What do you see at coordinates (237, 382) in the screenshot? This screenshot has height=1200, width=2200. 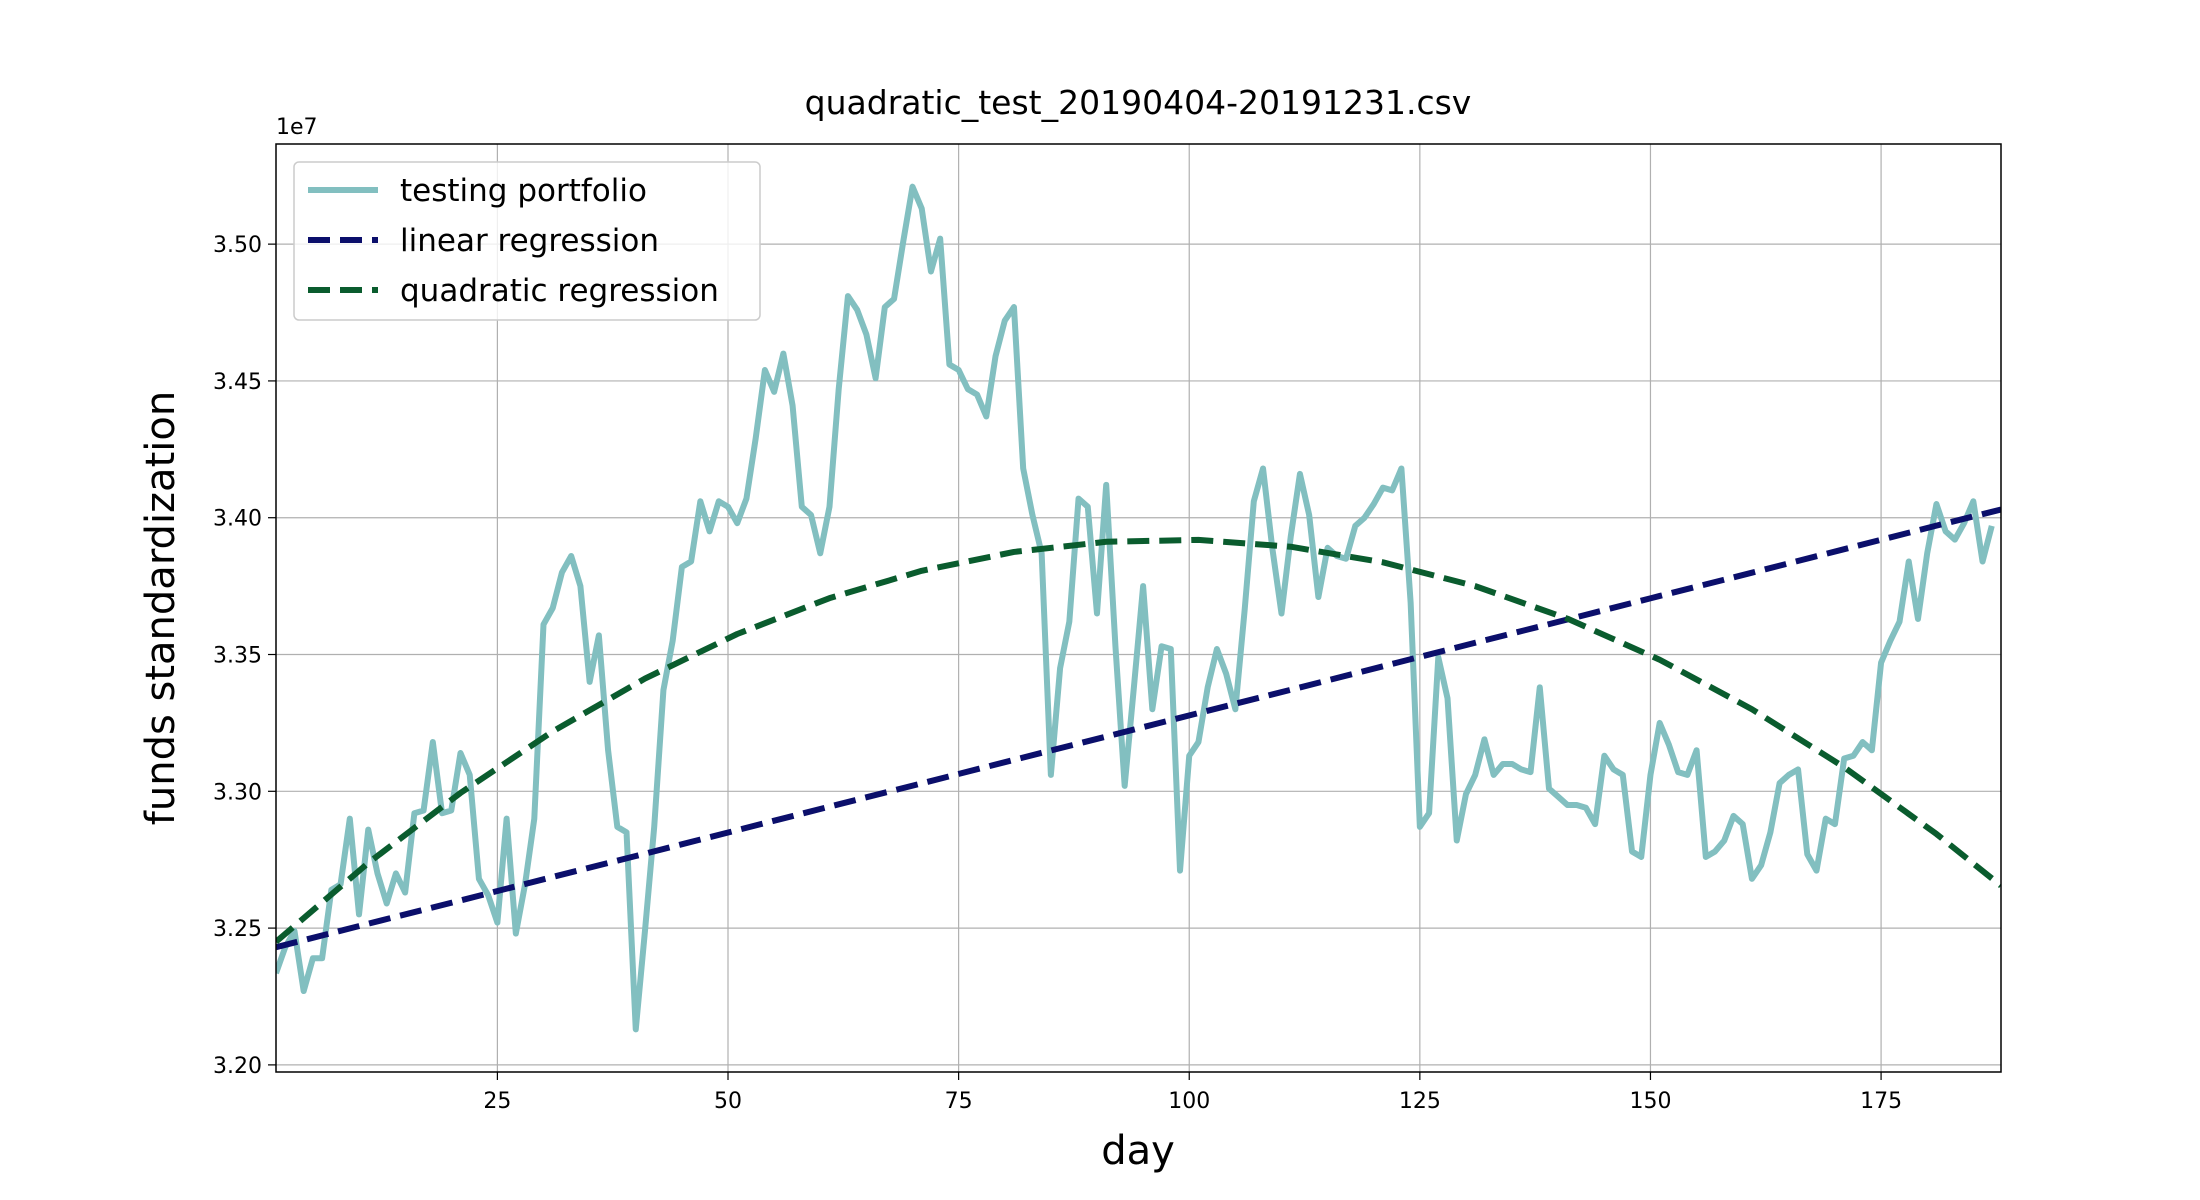 I see `y-tick-label: 3.45` at bounding box center [237, 382].